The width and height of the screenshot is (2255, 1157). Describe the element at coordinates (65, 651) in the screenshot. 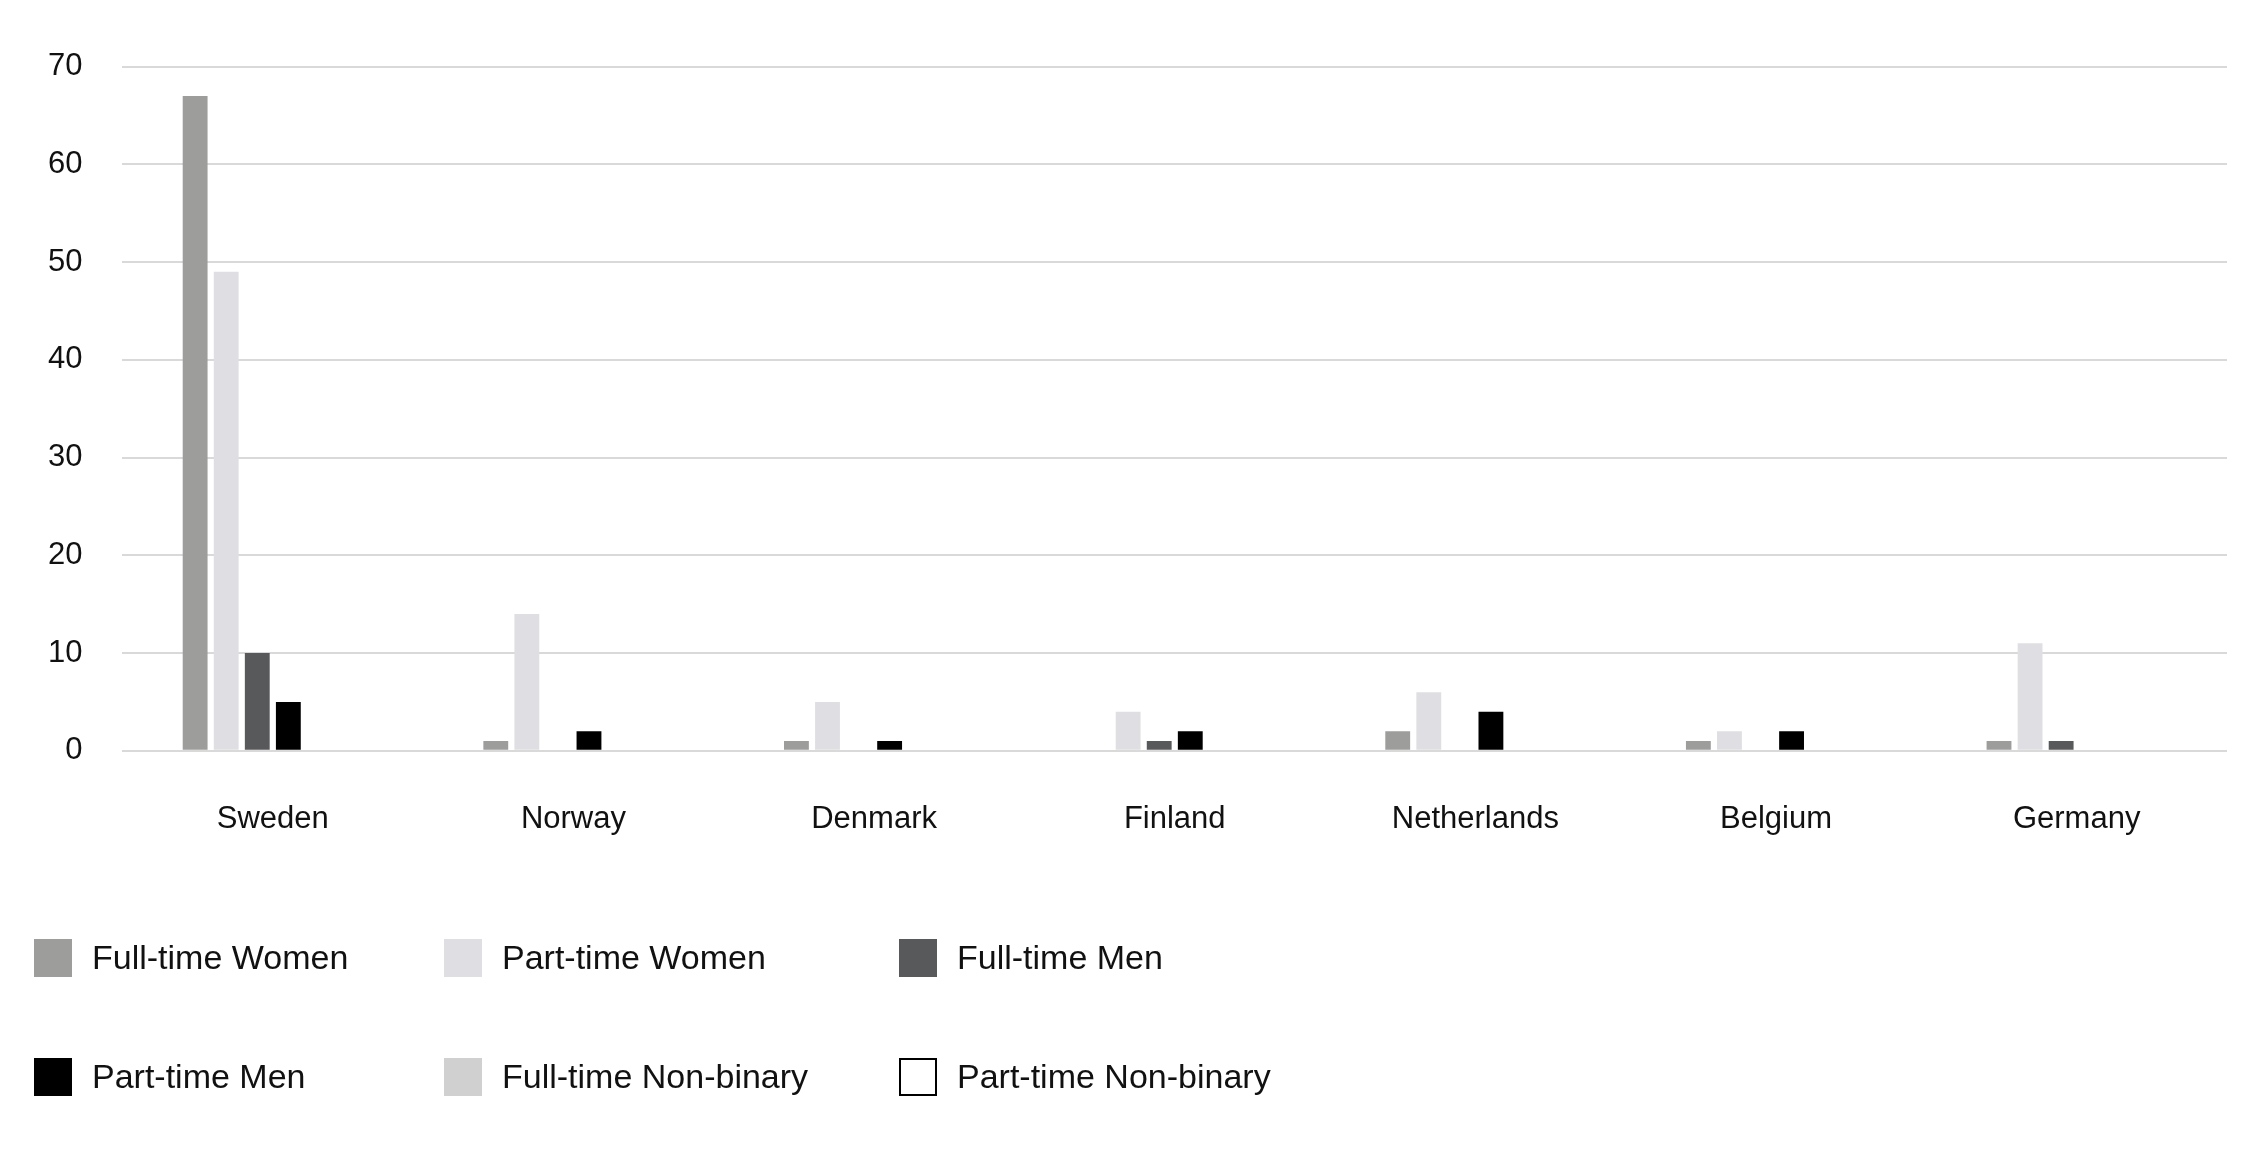

I see `y-tick-label: 10` at that location.